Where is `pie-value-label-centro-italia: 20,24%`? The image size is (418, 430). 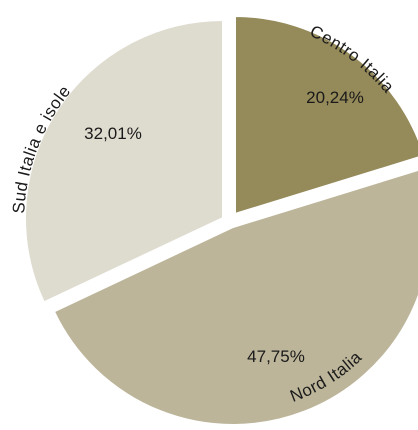 pie-value-label-centro-italia: 20,24% is located at coordinates (335, 97).